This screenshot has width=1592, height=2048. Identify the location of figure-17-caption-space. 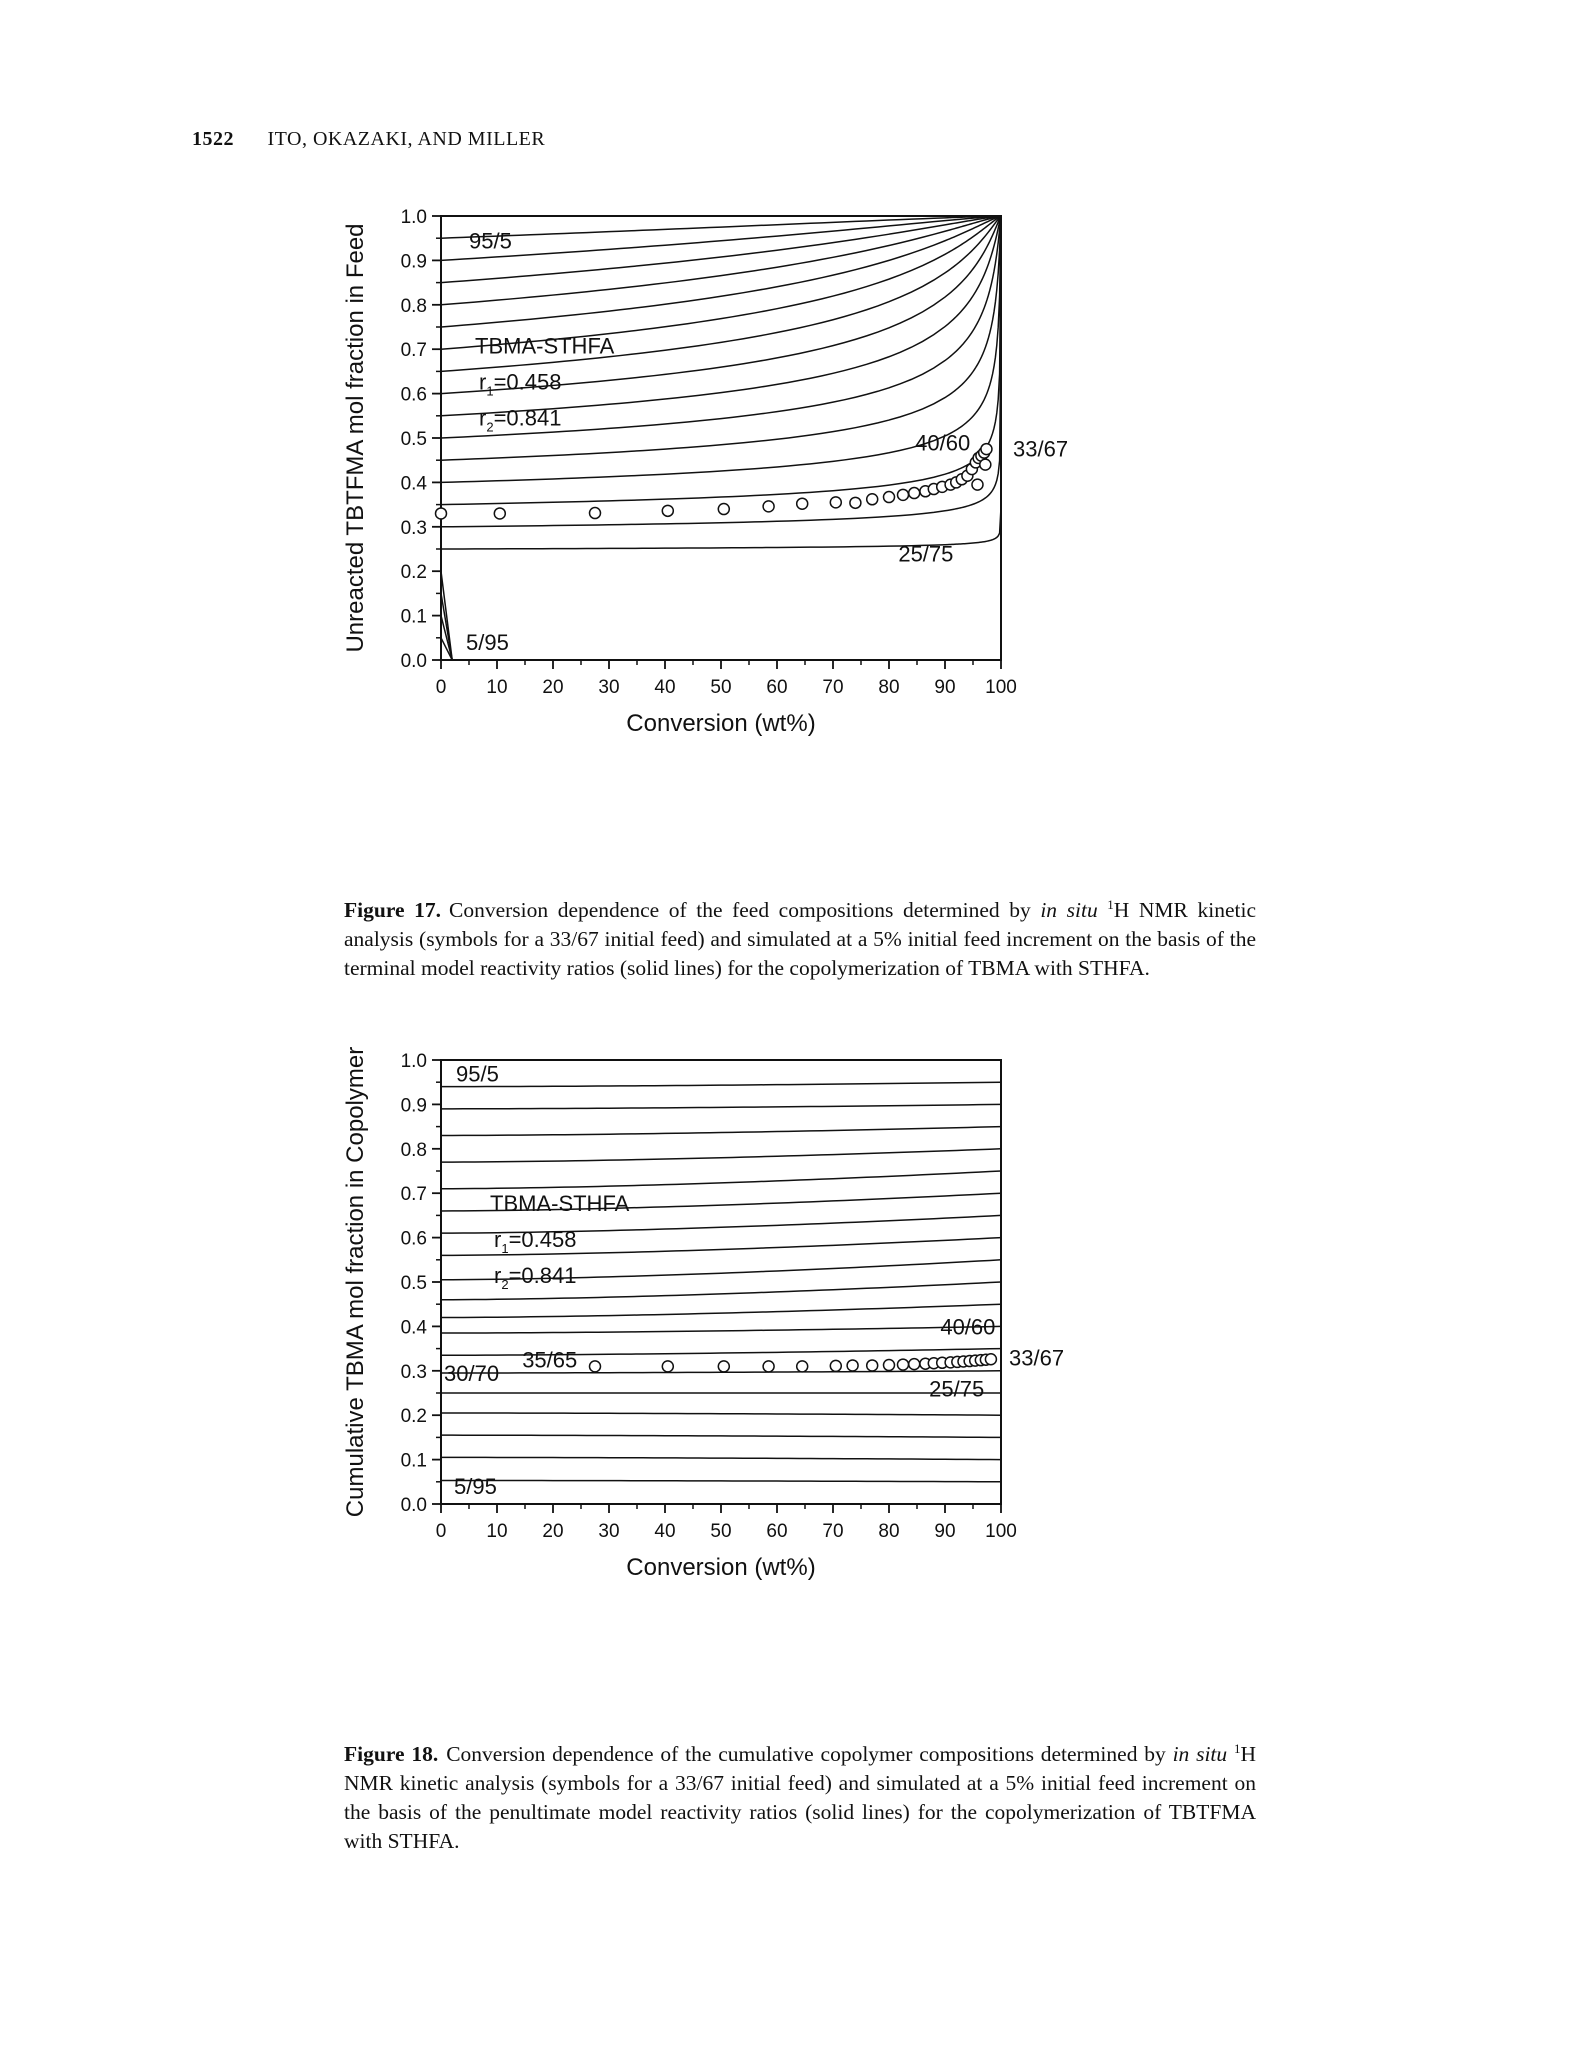
(1103, 910).